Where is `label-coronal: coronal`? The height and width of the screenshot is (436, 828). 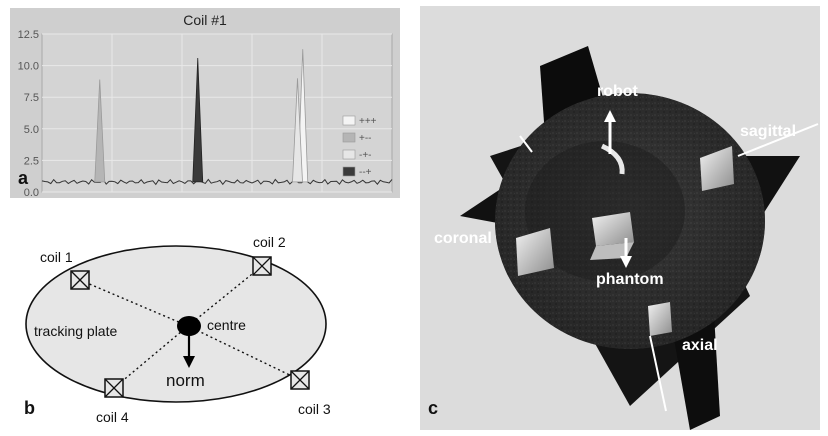 label-coronal: coronal is located at coordinates (463, 238).